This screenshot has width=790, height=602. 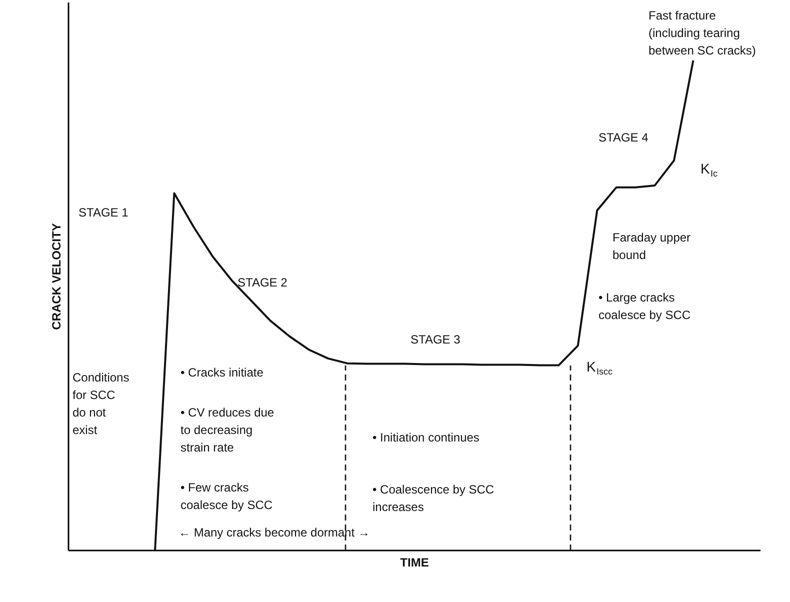 I want to click on annotation: ← Many cracks become dormant →, so click(x=274, y=533).